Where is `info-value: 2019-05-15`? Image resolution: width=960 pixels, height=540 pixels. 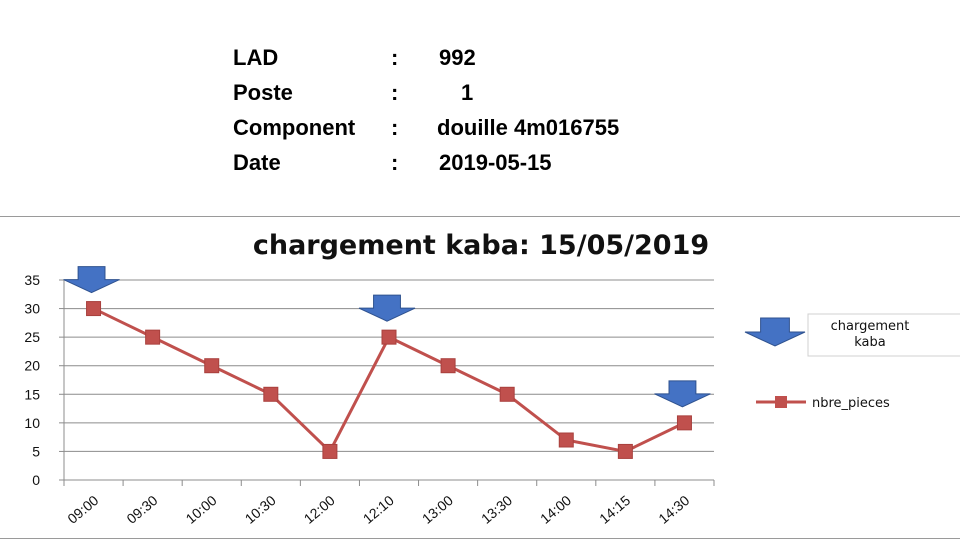
info-value: 2019-05-15 is located at coordinates (495, 162).